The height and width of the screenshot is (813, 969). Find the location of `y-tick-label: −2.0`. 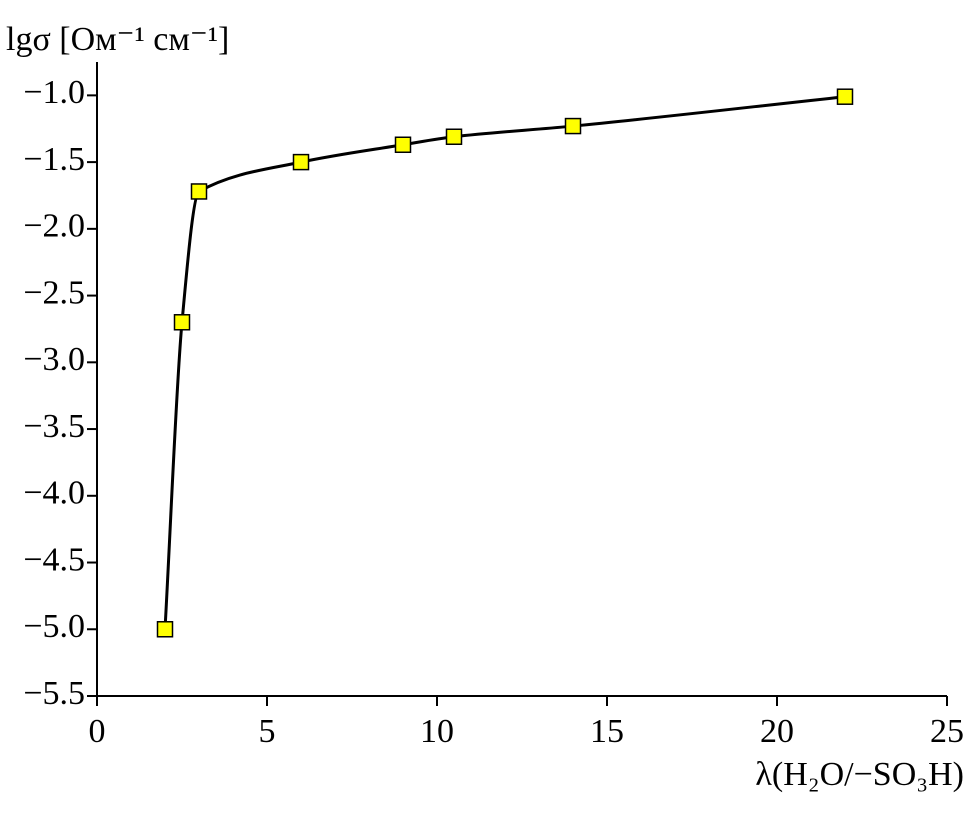

y-tick-label: −2.0 is located at coordinates (54, 226).